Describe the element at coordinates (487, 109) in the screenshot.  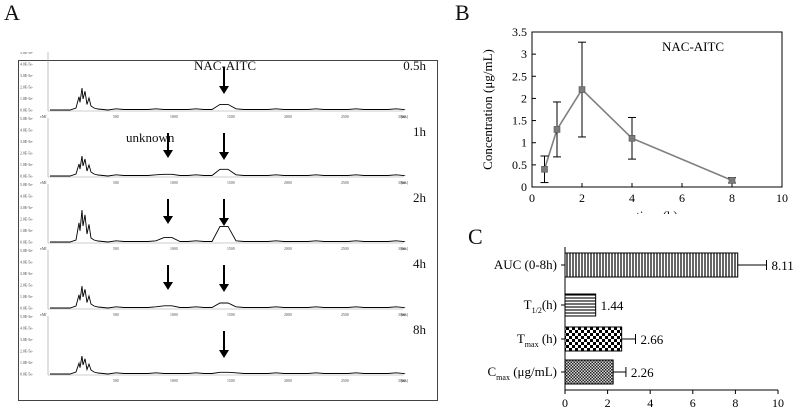
I see `y-axis-label: Concentration (μg/mL)` at that location.